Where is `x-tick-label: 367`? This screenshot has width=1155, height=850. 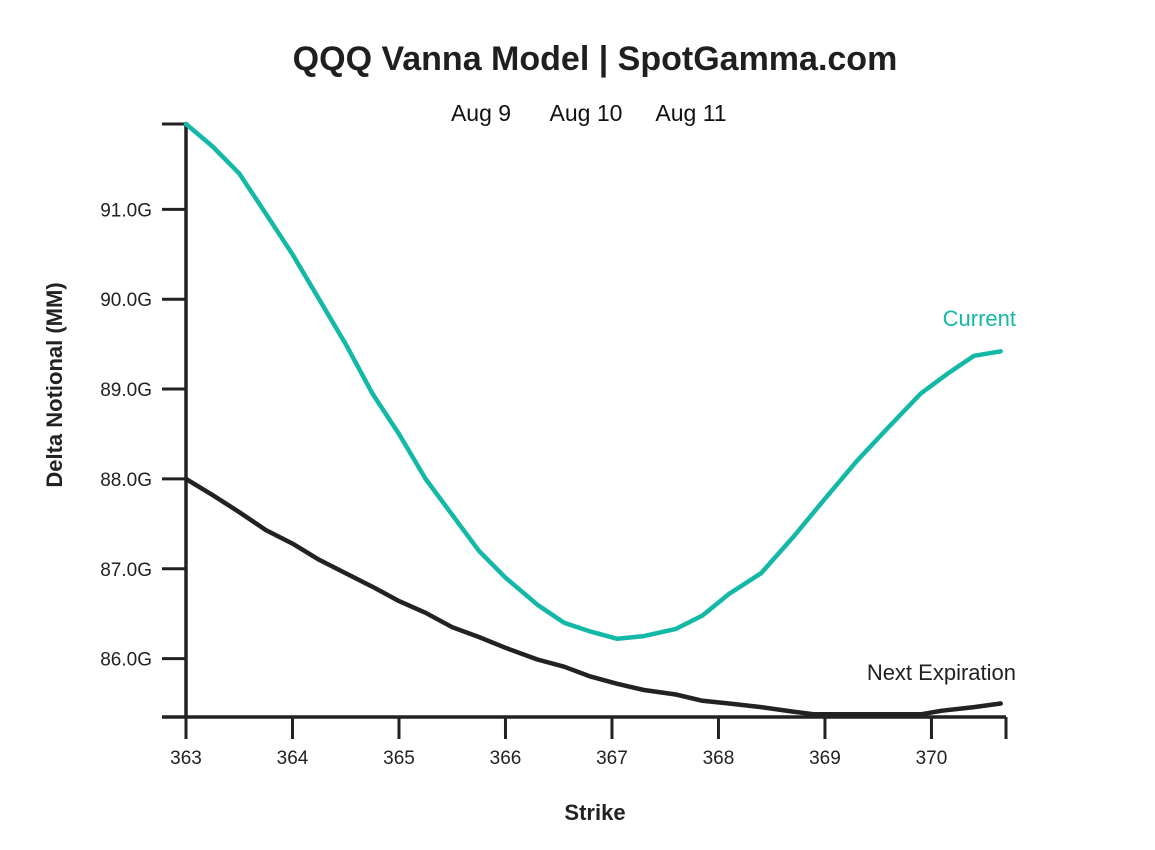
x-tick-label: 367 is located at coordinates (612, 758).